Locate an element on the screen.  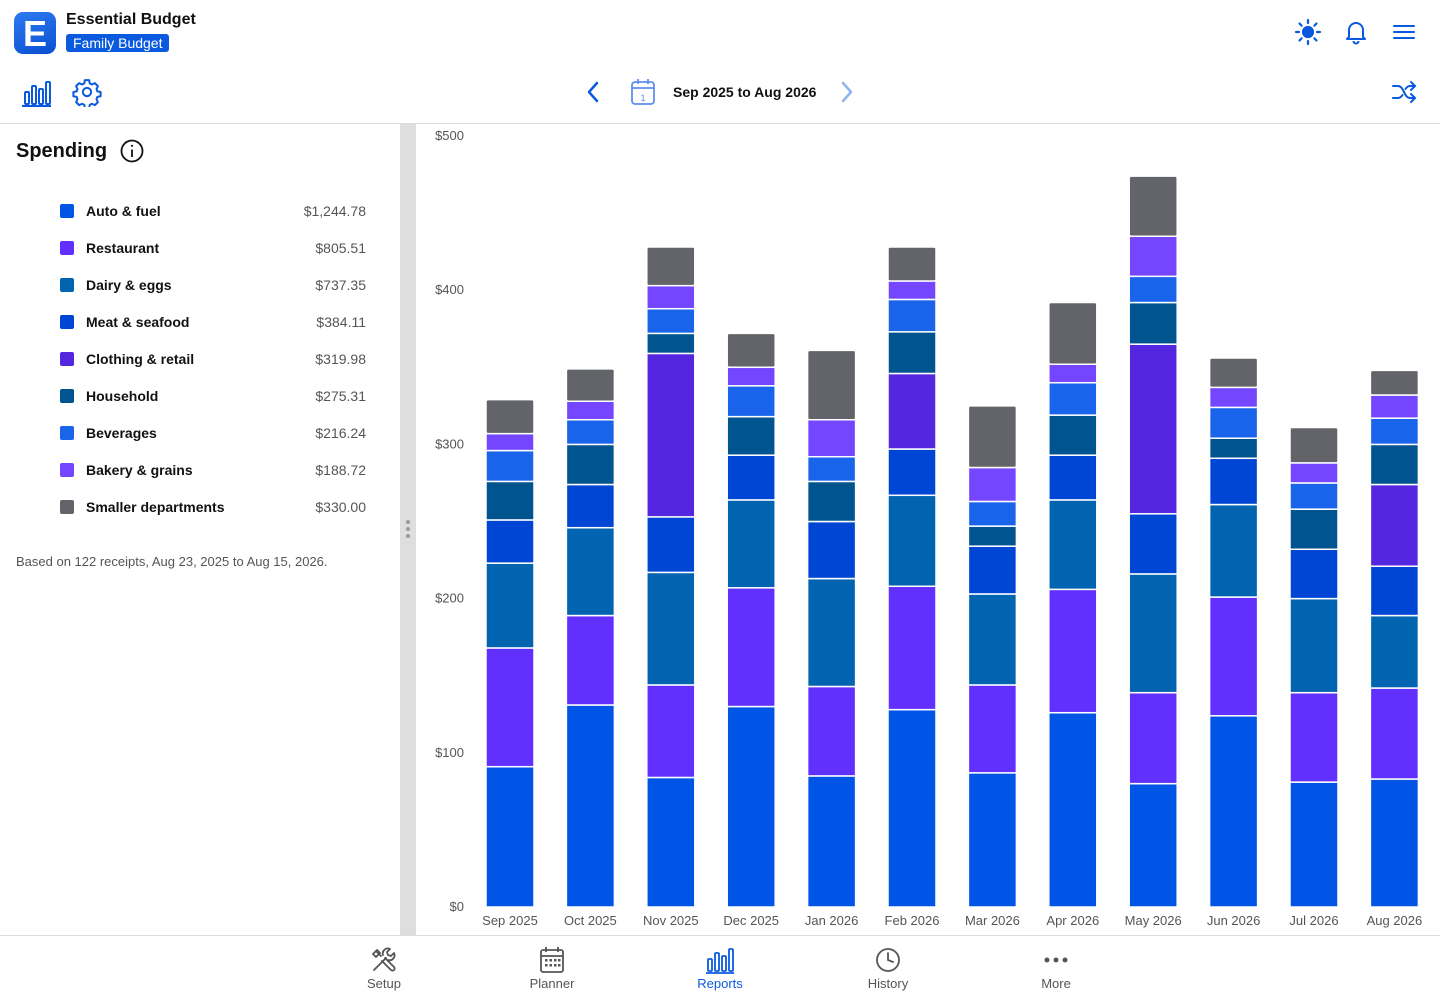
nav-setup: Setup is located at coordinates (384, 968).